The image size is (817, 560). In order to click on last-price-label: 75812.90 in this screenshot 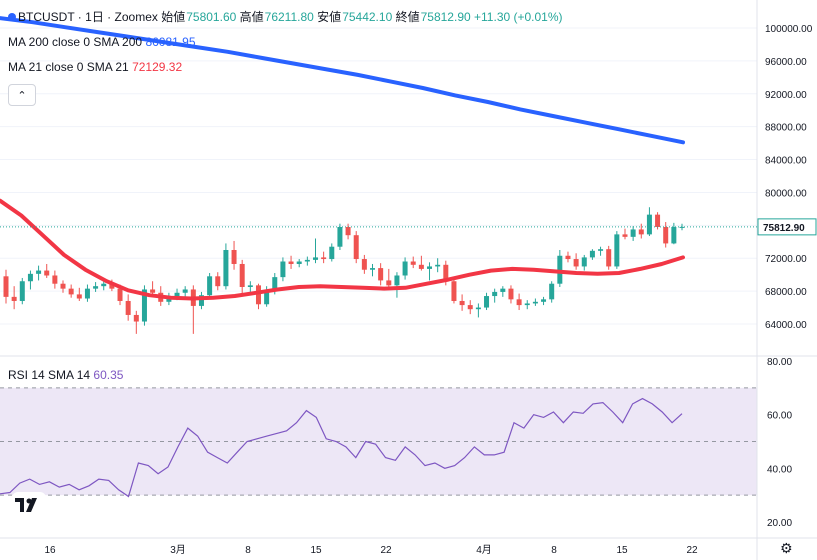, I will do `click(784, 228)`.